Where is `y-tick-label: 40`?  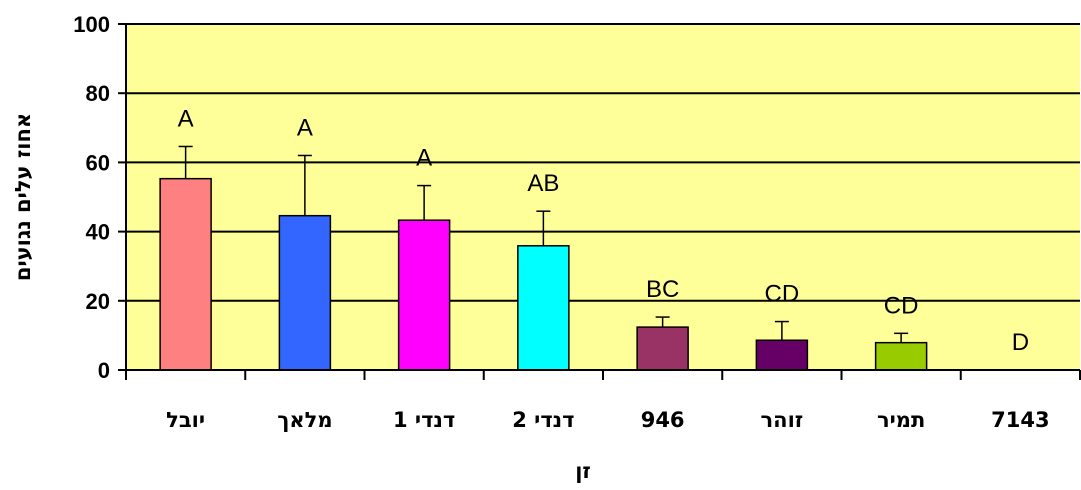
y-tick-label: 40 is located at coordinates (98, 232).